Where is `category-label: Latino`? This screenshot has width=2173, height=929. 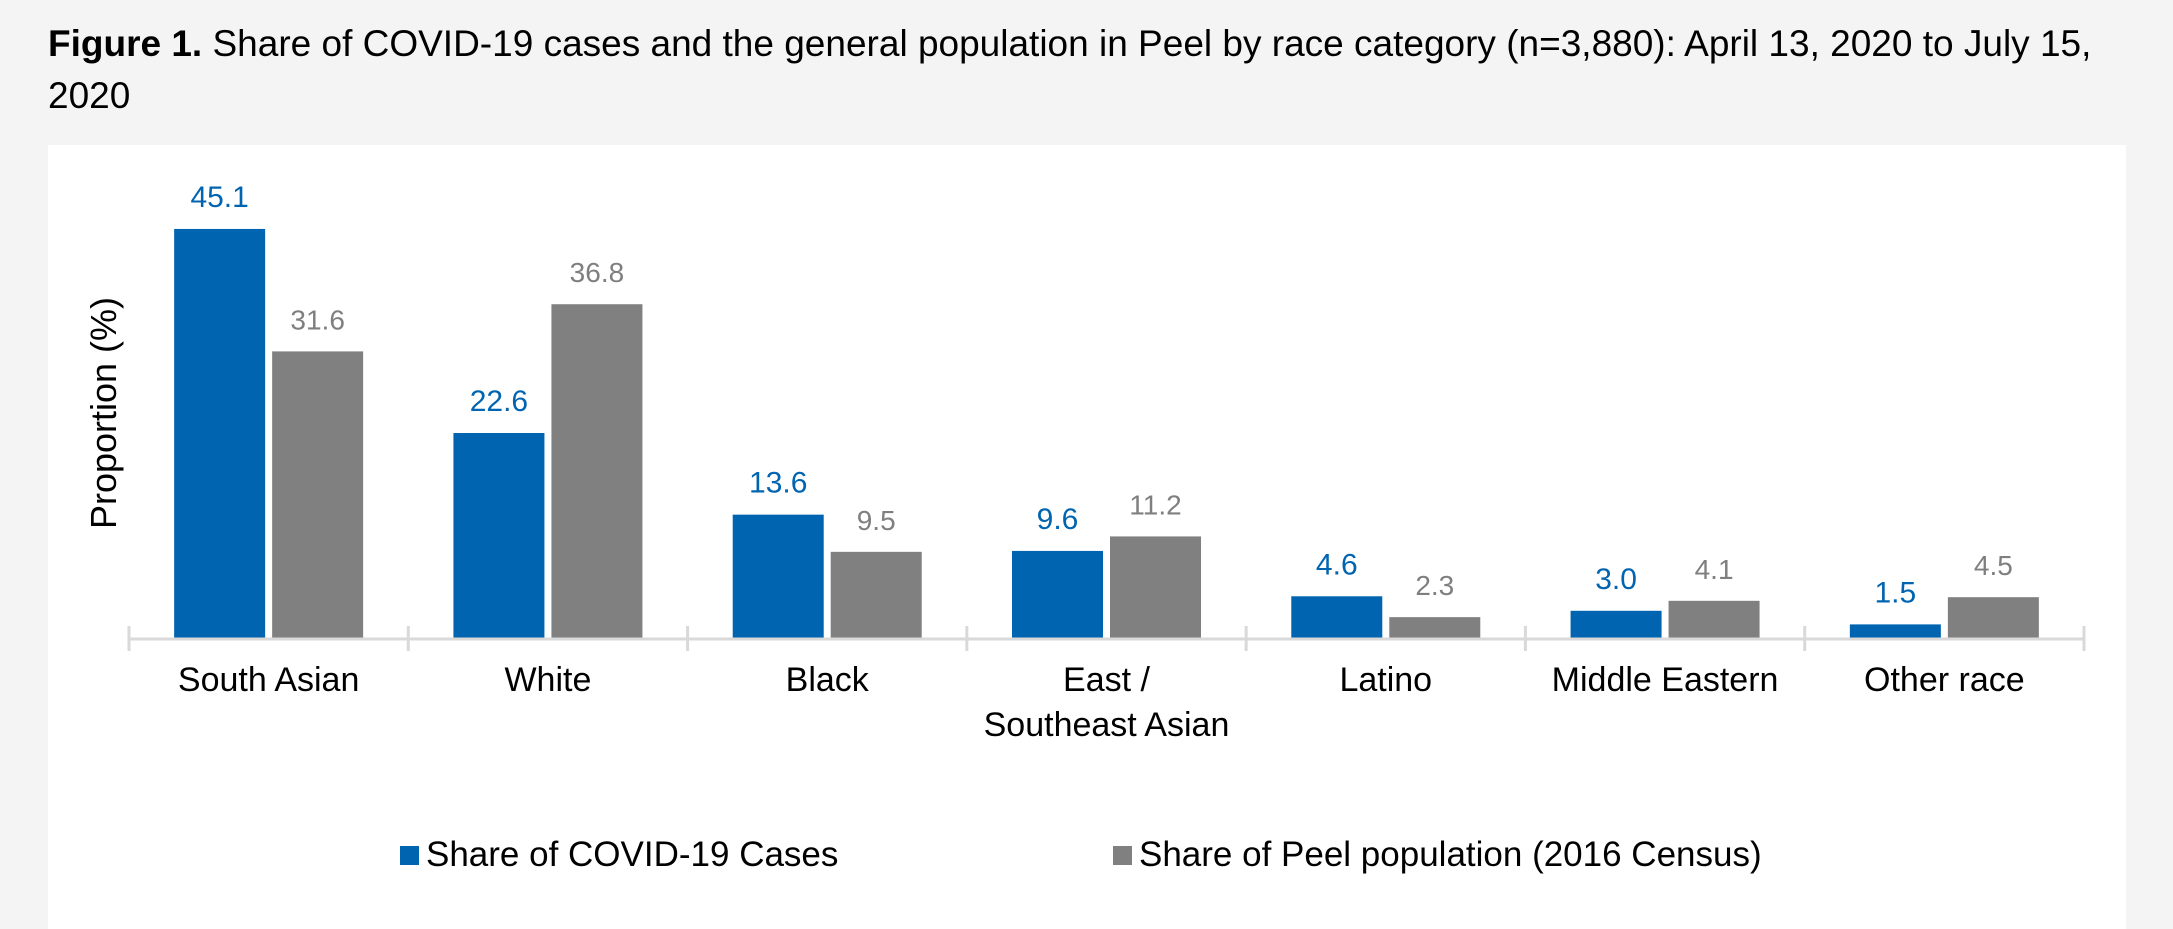
category-label: Latino is located at coordinates (1385, 680).